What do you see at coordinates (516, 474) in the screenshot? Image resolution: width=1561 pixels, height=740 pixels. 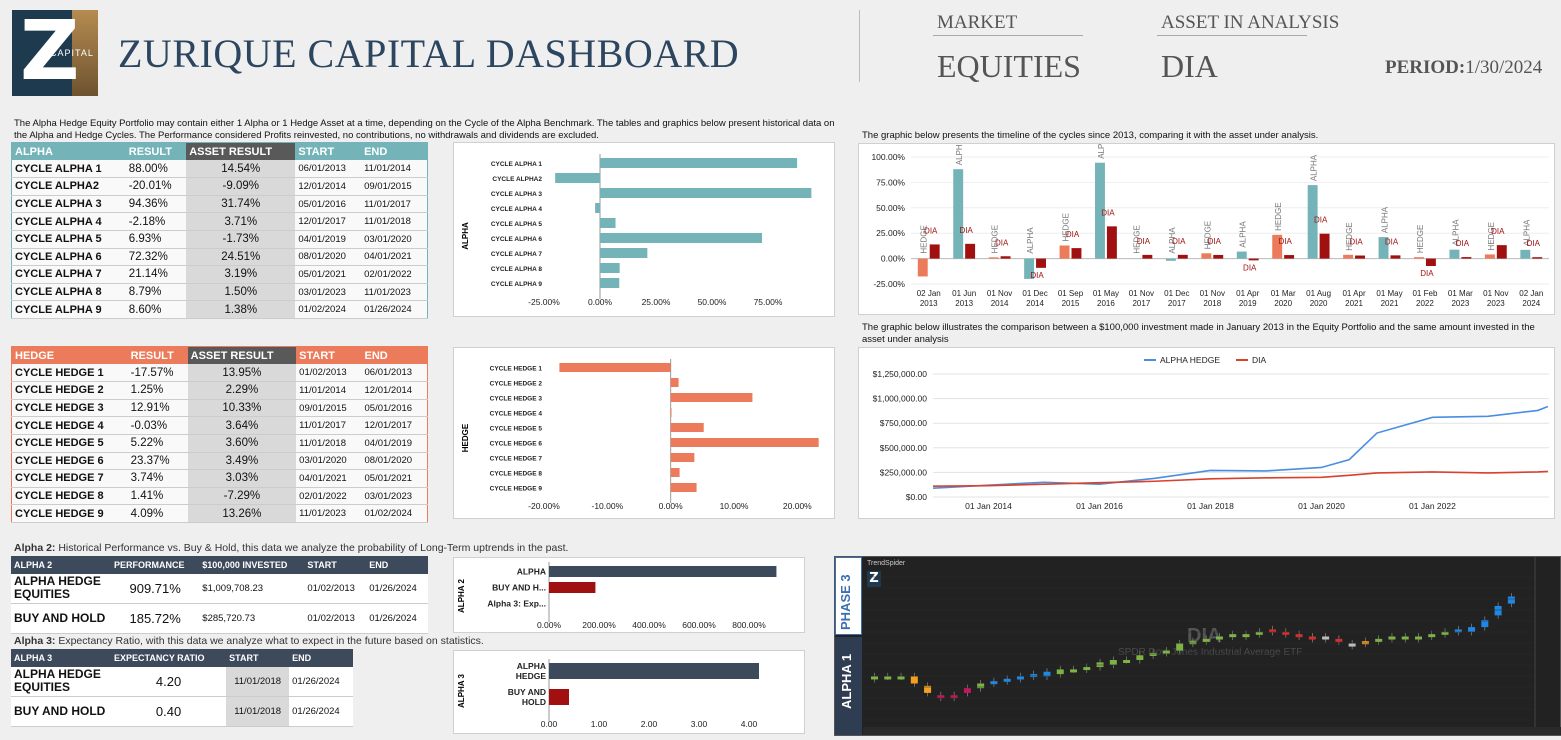 I see `category-label: CYCLE HEDGE 8` at bounding box center [516, 474].